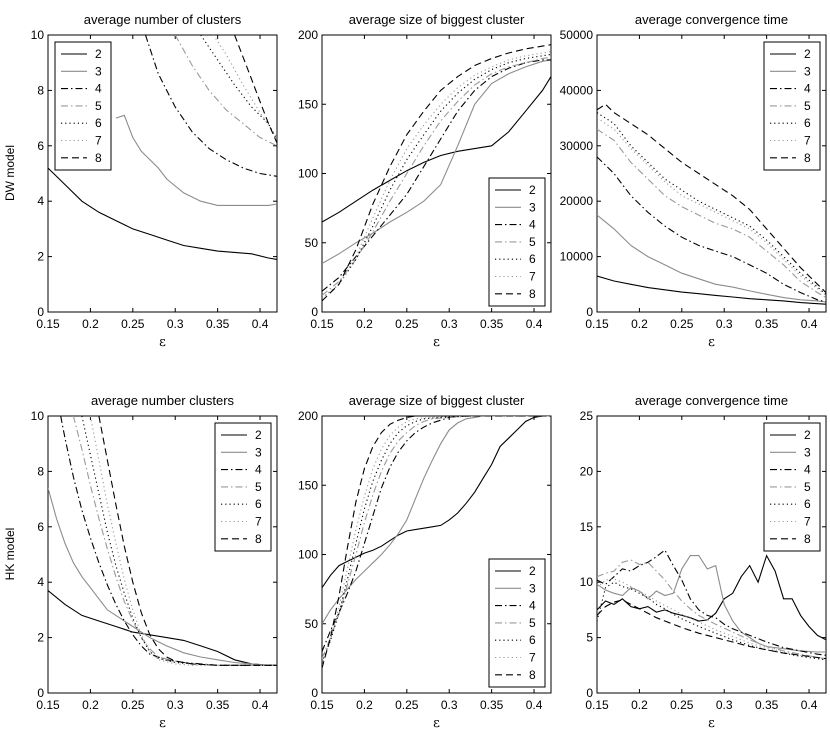  Describe the element at coordinates (577, 201) in the screenshot. I see `y-tick-label: 20000` at that location.